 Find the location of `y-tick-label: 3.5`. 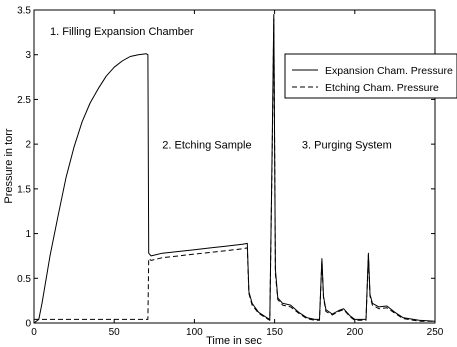

y-tick-label: 3.5 is located at coordinates (24, 11).